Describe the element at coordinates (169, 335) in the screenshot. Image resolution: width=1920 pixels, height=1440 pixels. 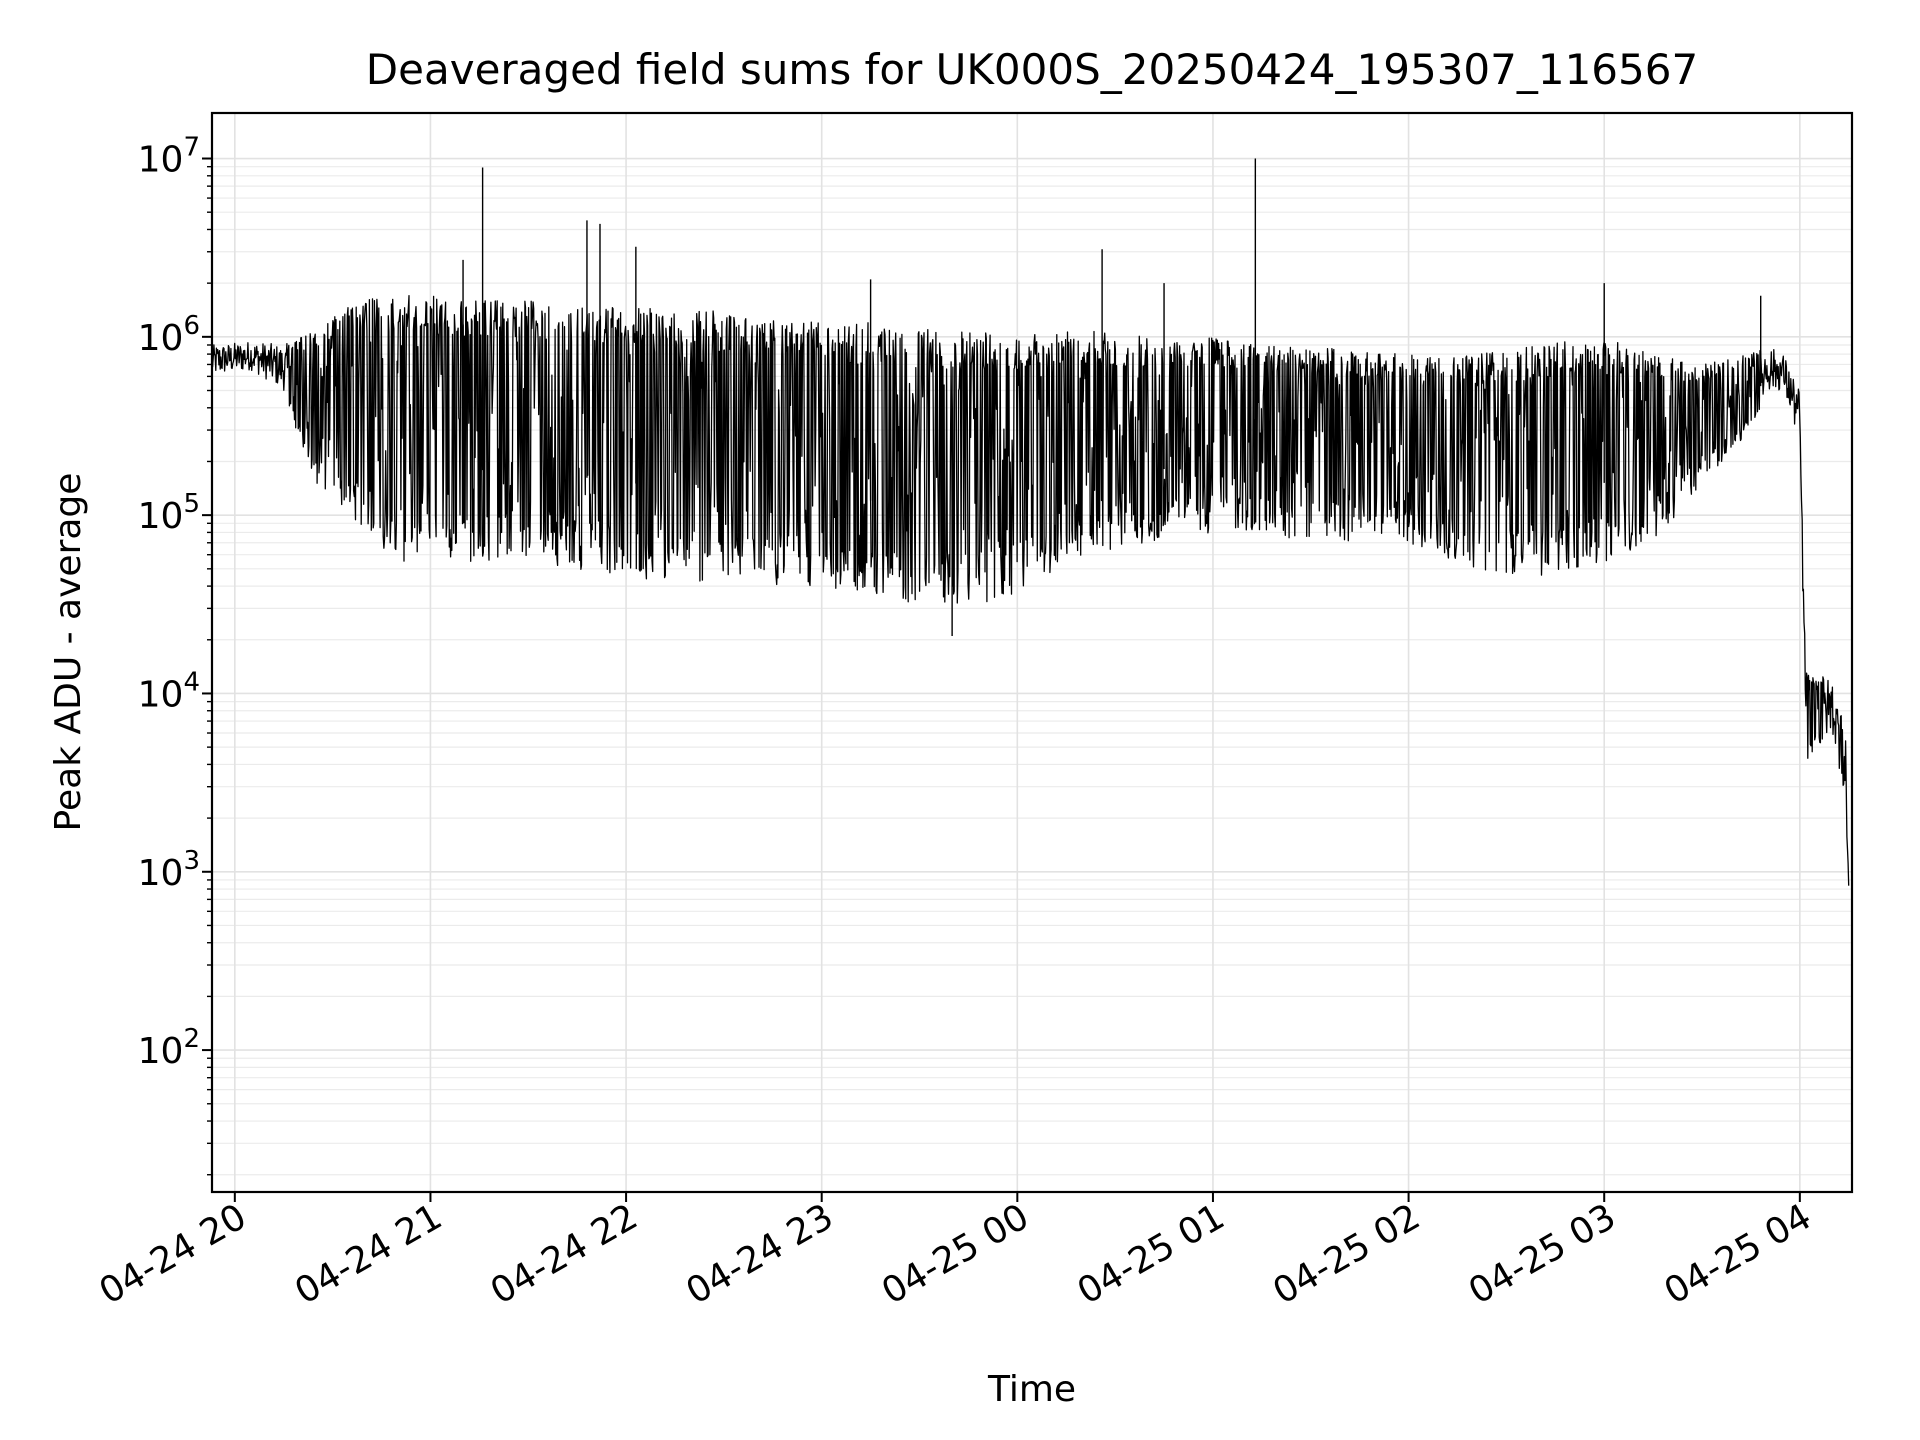
I see `y-tick-label: 10⁶` at that location.